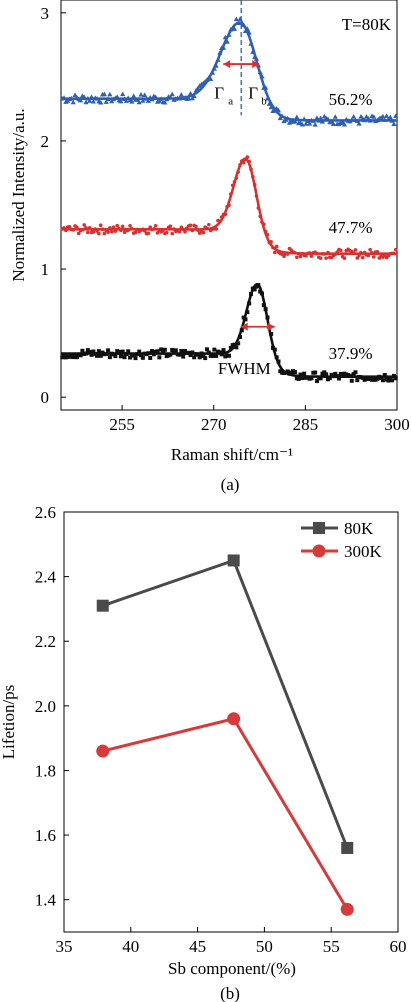  Describe the element at coordinates (342, 540) in the screenshot. I see `legend: 80K 300K` at that location.